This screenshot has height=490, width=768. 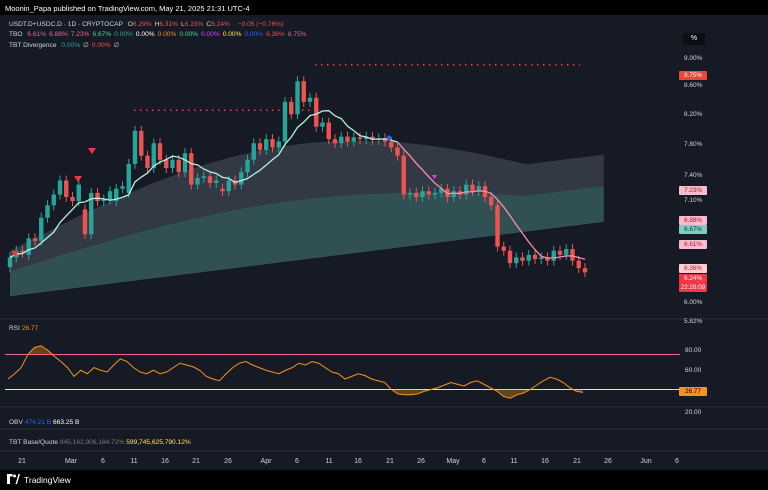 What do you see at coordinates (267, 461) in the screenshot?
I see `time-tick-label: Apr` at bounding box center [267, 461].